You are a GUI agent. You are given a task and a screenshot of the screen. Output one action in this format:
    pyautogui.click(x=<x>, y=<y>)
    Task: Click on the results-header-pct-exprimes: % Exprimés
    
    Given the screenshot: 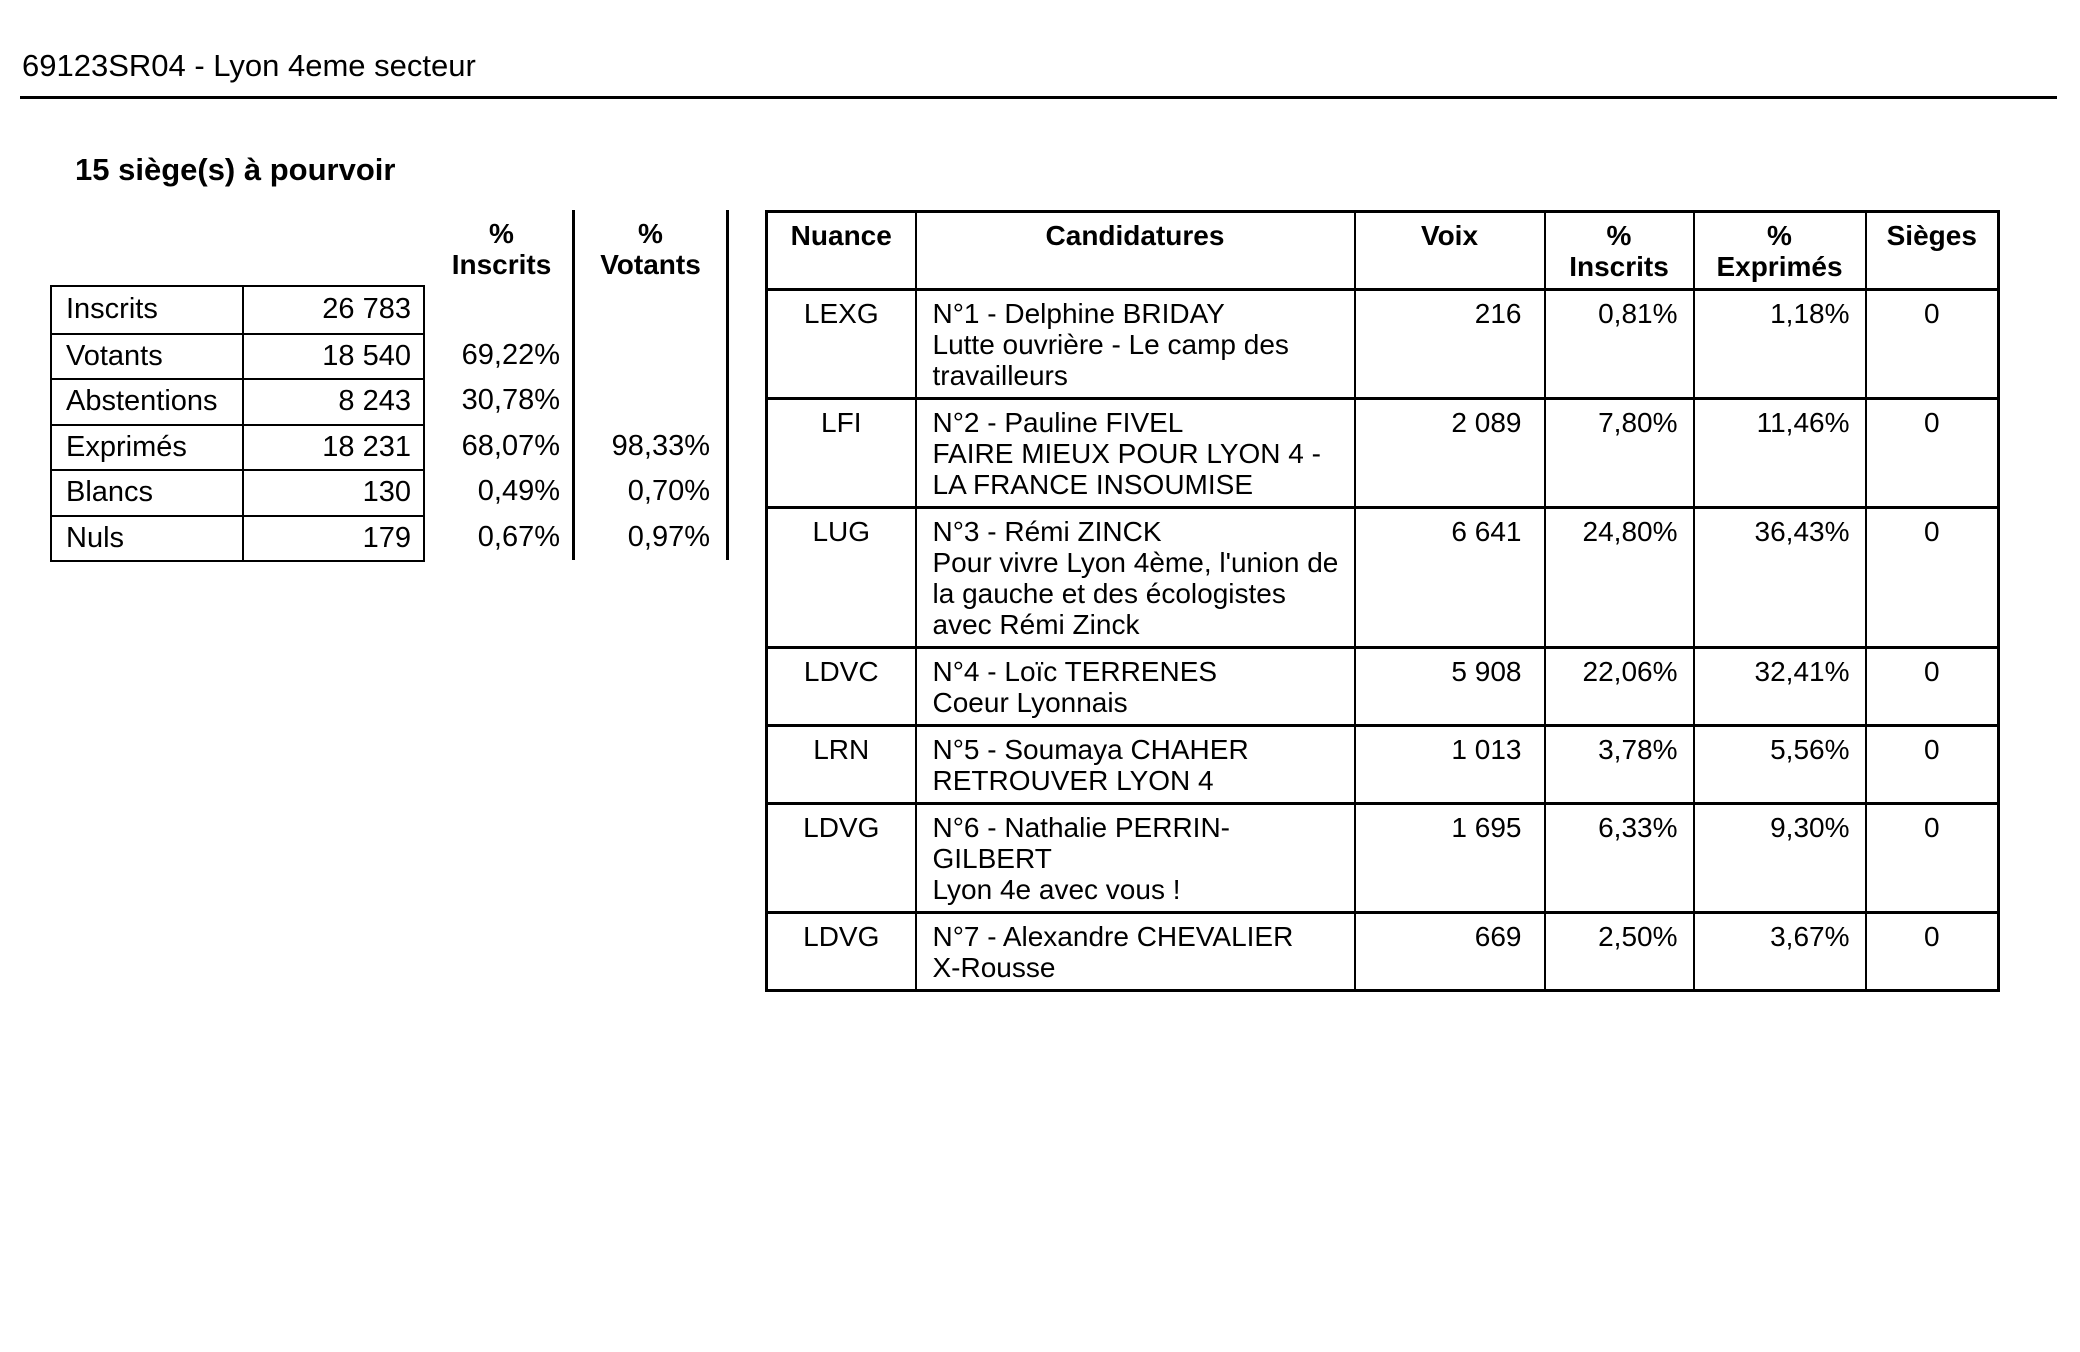 What is the action you would take?
    pyautogui.click(x=1779, y=250)
    